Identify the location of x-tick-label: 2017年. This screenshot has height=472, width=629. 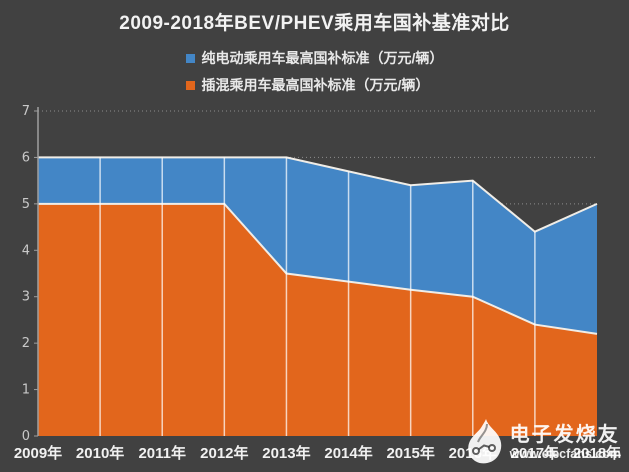
(535, 453).